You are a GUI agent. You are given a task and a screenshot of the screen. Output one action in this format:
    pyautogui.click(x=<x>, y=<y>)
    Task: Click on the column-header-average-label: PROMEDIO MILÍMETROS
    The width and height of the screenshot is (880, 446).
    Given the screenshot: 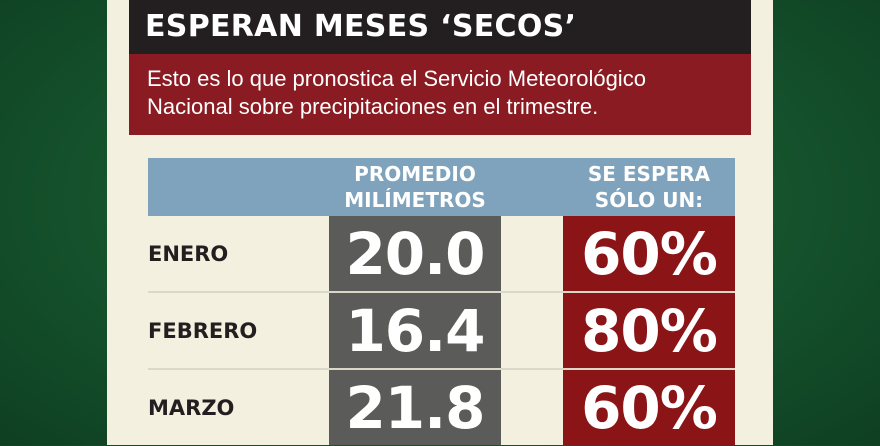 What is the action you would take?
    pyautogui.click(x=415, y=187)
    